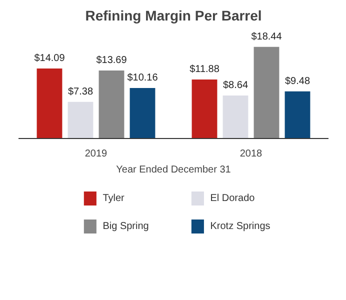 This screenshot has height=300, width=346. Describe the element at coordinates (96, 154) in the screenshot. I see `x-tick-label: 2019` at that location.